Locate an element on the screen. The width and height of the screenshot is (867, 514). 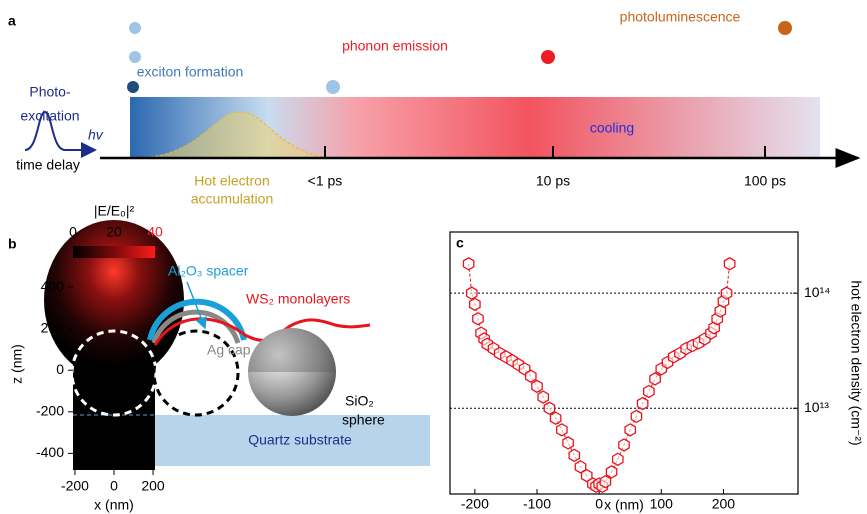
sphere-label: sphere is located at coordinates (363, 420).